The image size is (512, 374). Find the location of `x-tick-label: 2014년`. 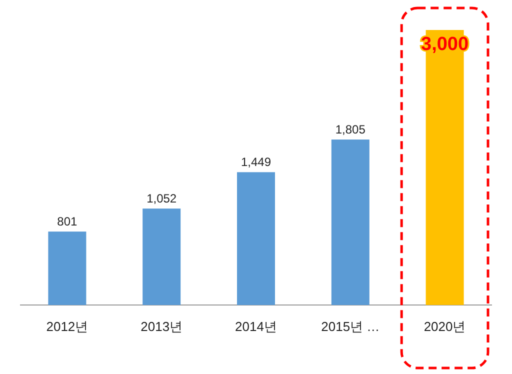

x-tick-label: 2014년 is located at coordinates (256, 326).